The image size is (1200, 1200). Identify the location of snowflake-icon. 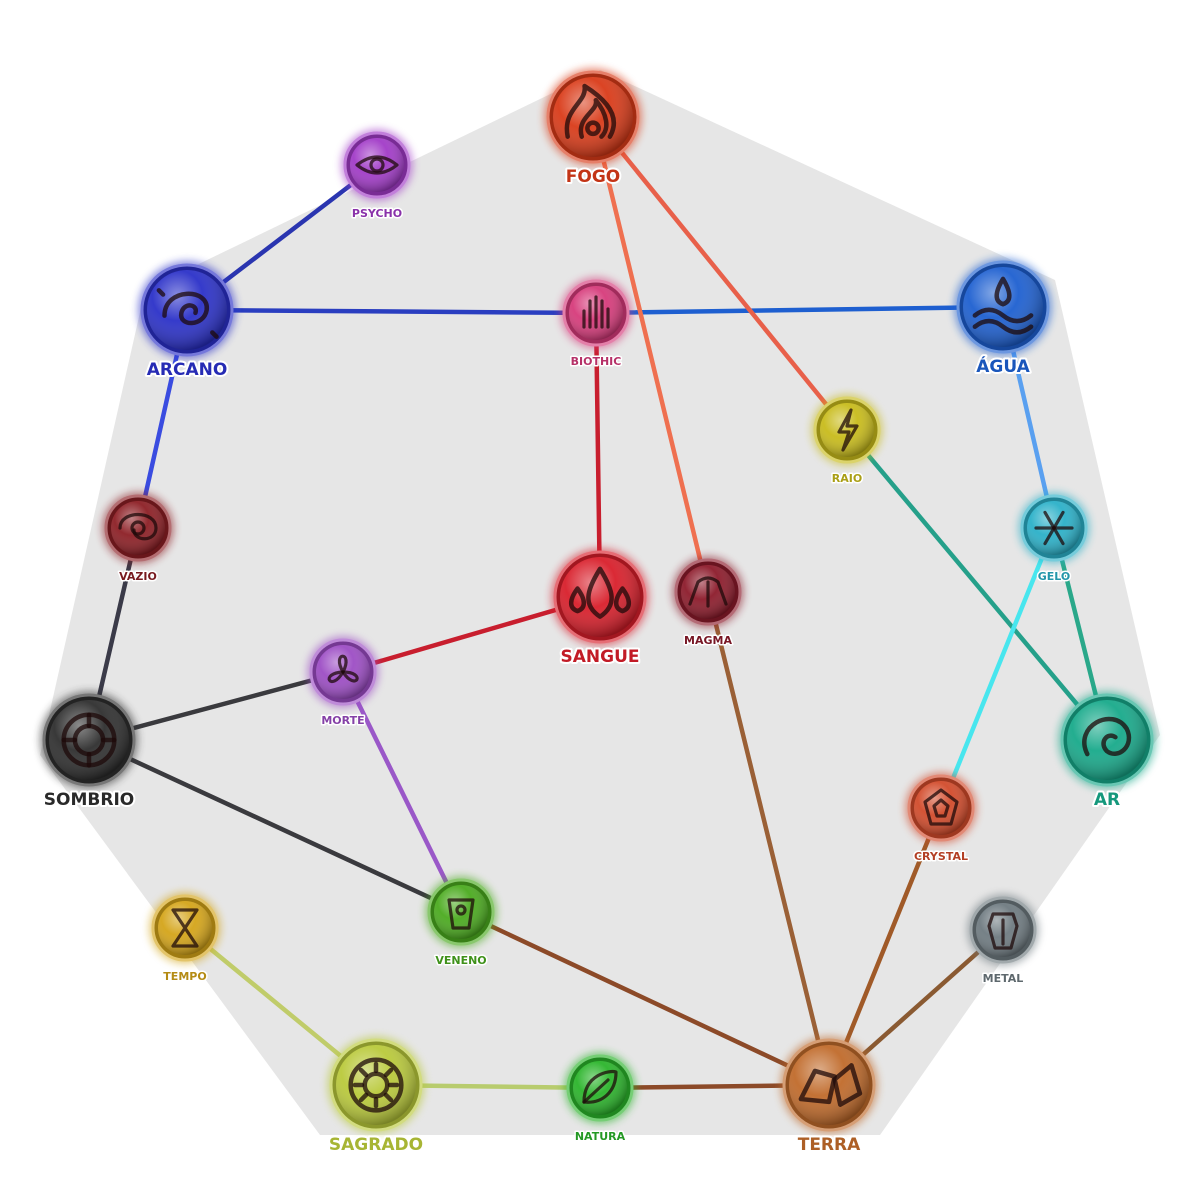
(1054, 528).